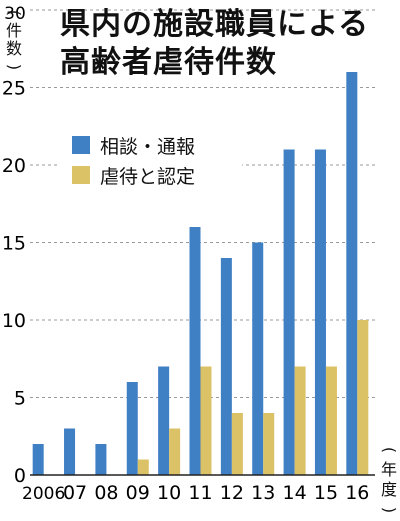 This screenshot has height=521, width=400. What do you see at coordinates (75, 493) in the screenshot?
I see `x-tick-label: 07` at bounding box center [75, 493].